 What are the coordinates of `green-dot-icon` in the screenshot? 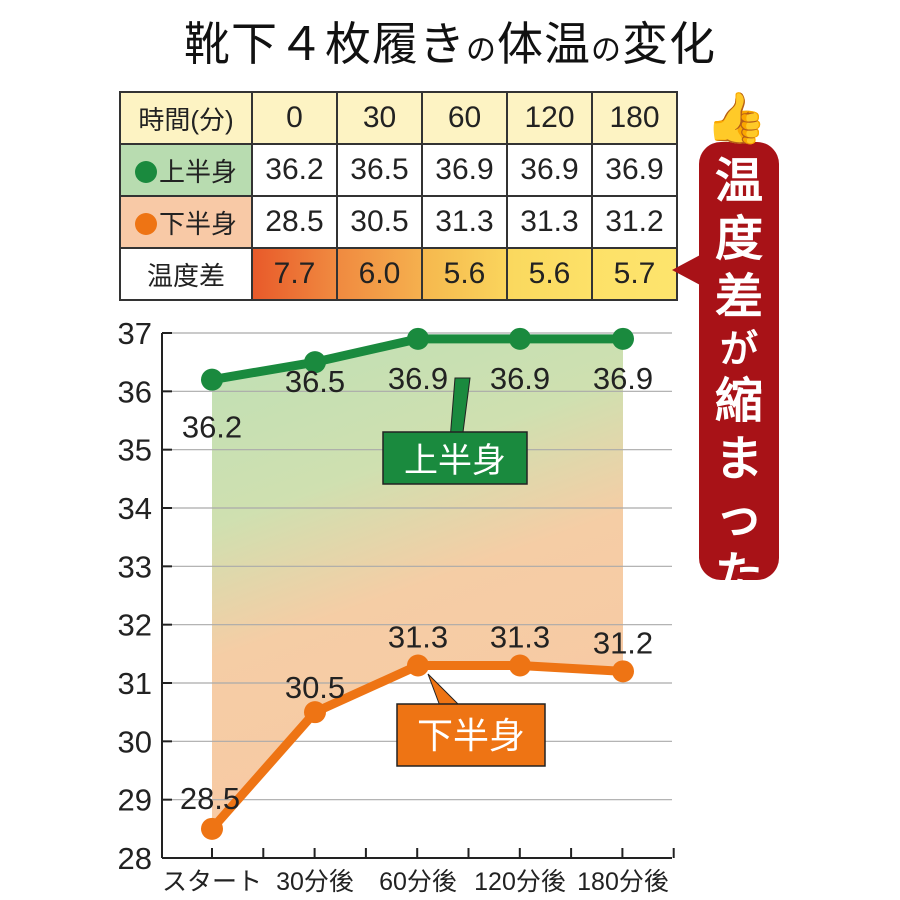 It's located at (145, 171).